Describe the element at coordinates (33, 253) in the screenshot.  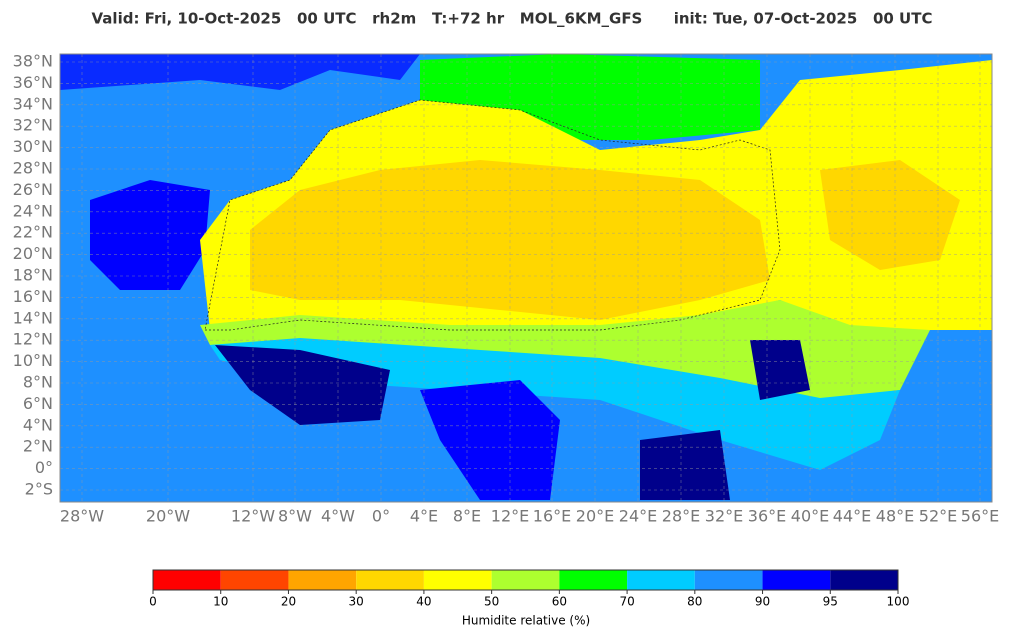
I see `lat-label: 20°N` at that location.